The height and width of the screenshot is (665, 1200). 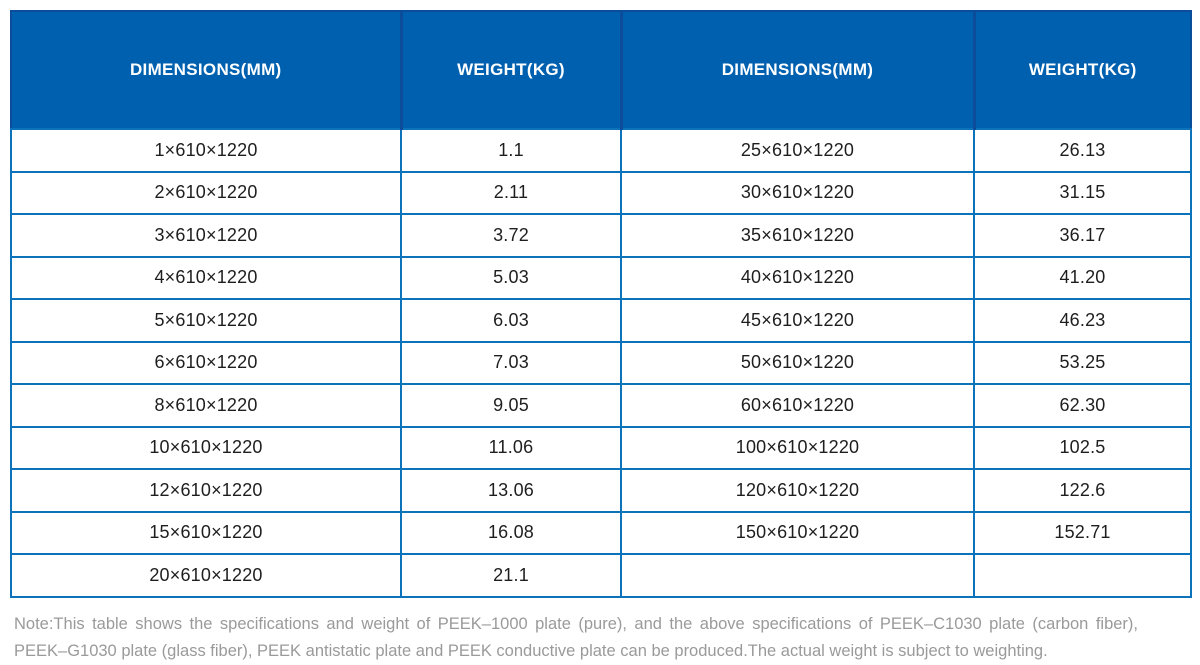 I want to click on weight-cell: 1.1, so click(x=511, y=150).